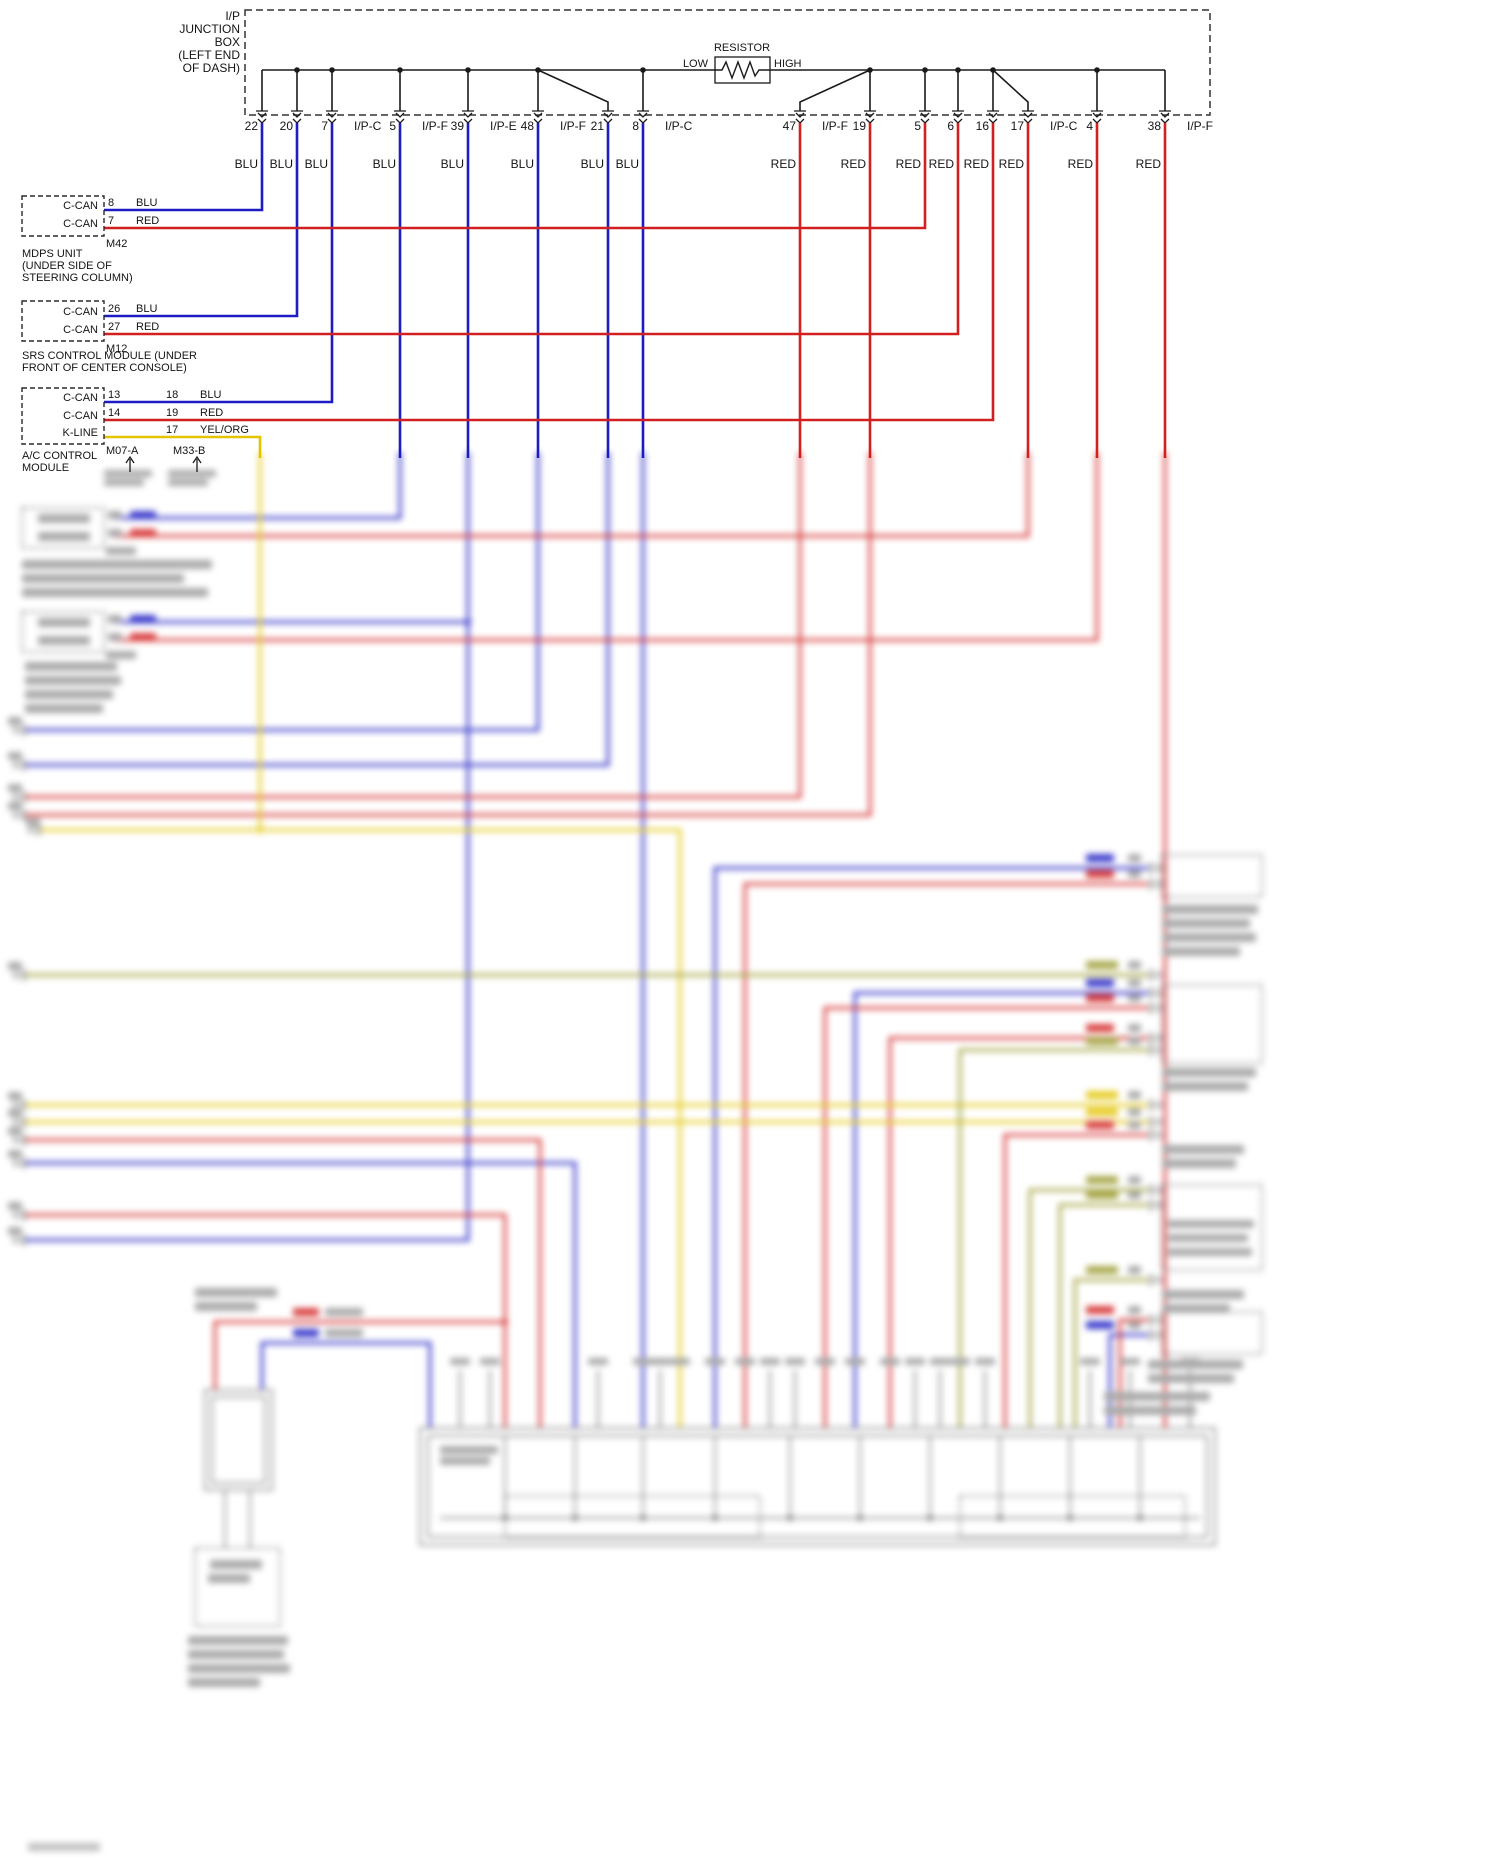 The image size is (1500, 1861). Describe the element at coordinates (324, 126) in the screenshot. I see `pin-number: 7` at that location.